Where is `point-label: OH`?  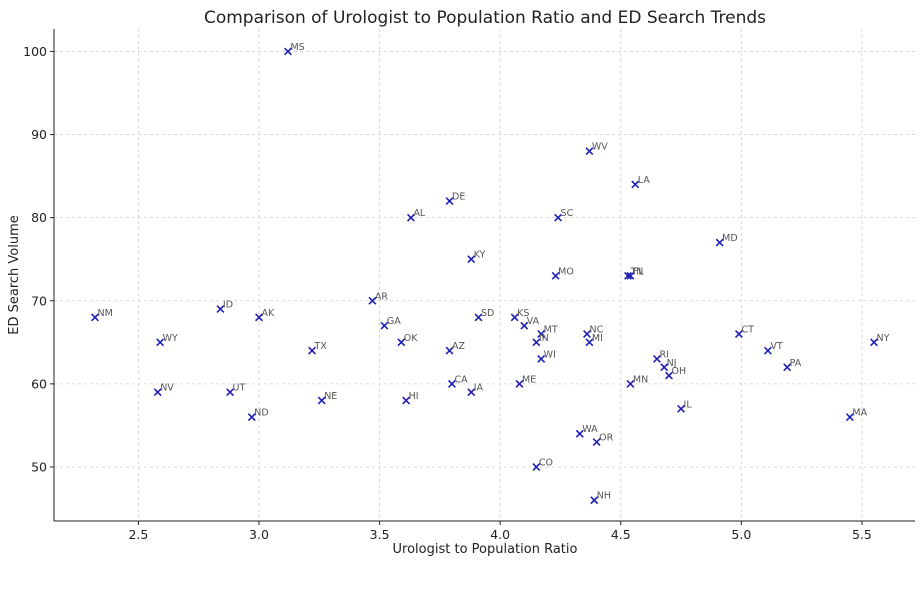 point-label: OH is located at coordinates (679, 371).